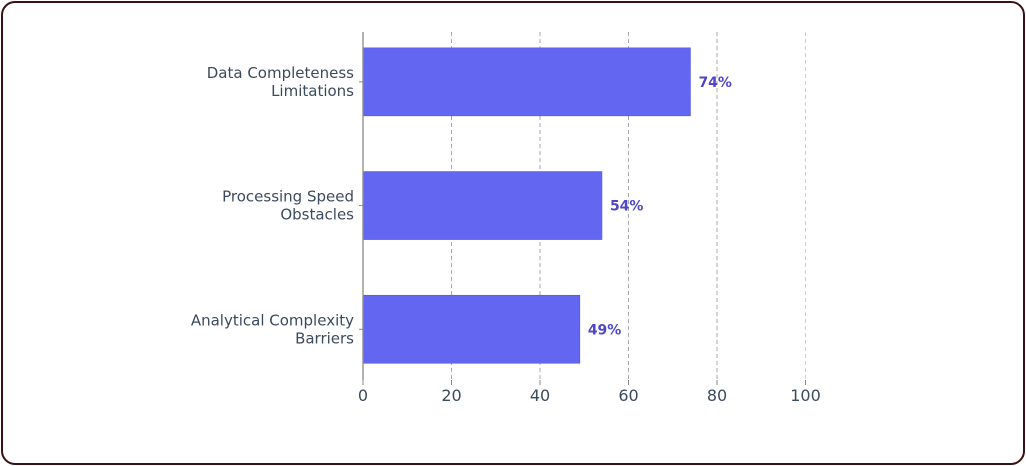 This screenshot has width=1026, height=466. What do you see at coordinates (272, 329) in the screenshot?
I see `category-label-2: Analytical Complexity Barriers` at bounding box center [272, 329].